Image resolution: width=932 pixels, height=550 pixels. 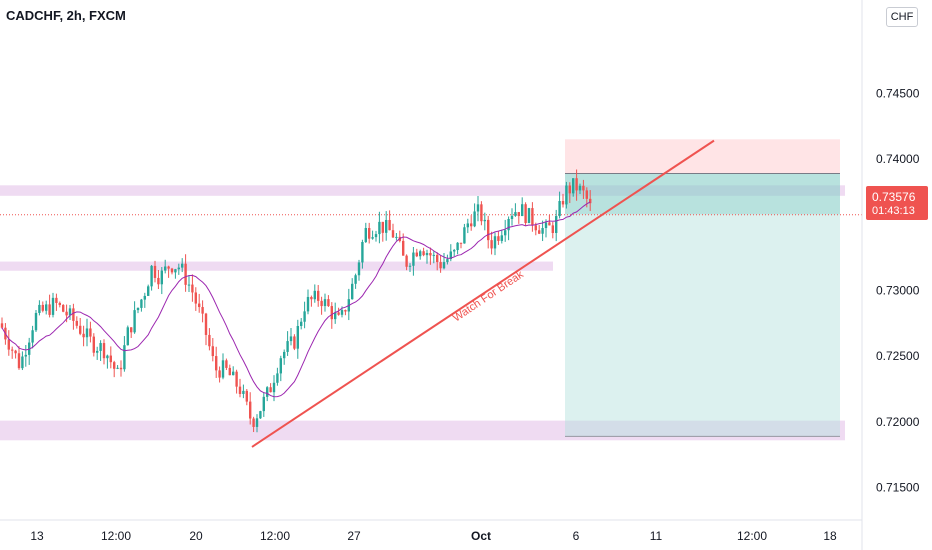 What do you see at coordinates (898, 93) in the screenshot?
I see `y-tick-label: 0.74500` at bounding box center [898, 93].